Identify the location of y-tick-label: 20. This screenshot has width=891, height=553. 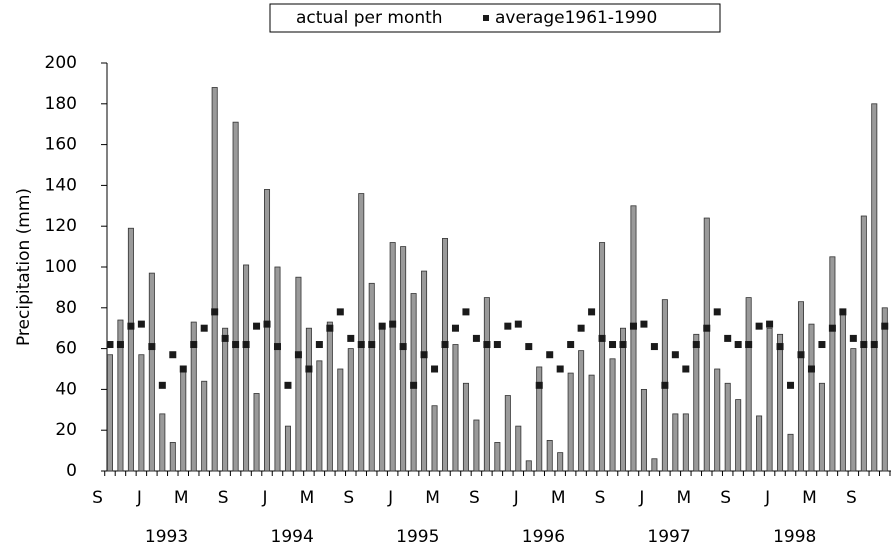
(66, 430).